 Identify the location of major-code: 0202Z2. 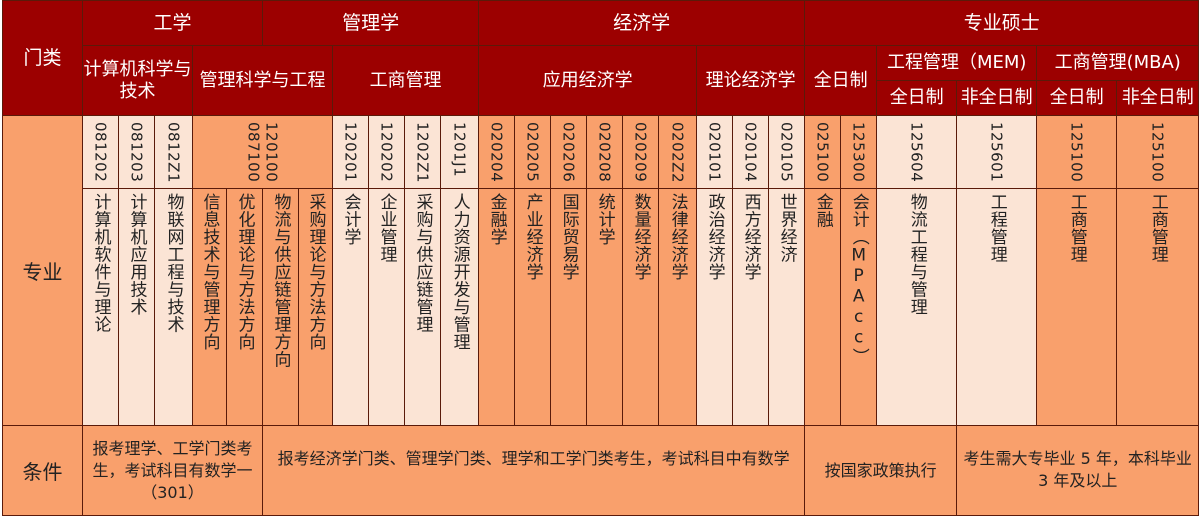
(677, 152).